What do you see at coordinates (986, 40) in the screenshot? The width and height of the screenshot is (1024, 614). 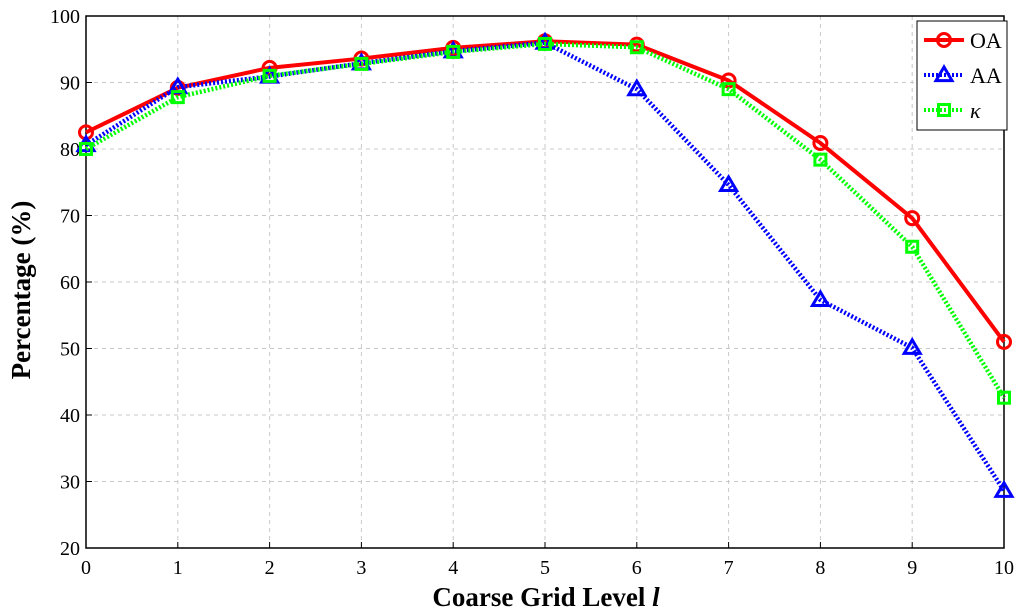 I see `legend-label: OA` at bounding box center [986, 40].